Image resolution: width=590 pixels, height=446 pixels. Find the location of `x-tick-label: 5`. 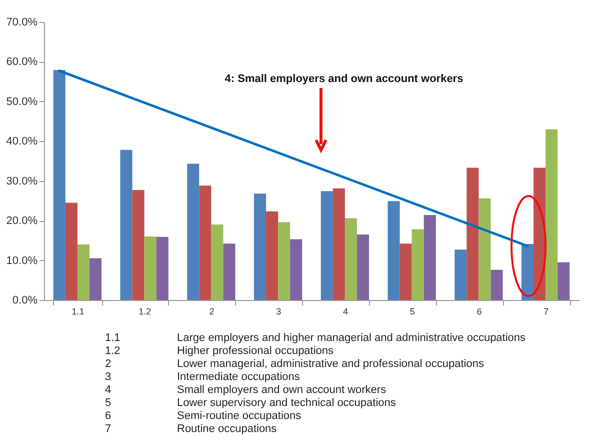

x-tick-label: 5 is located at coordinates (412, 311).